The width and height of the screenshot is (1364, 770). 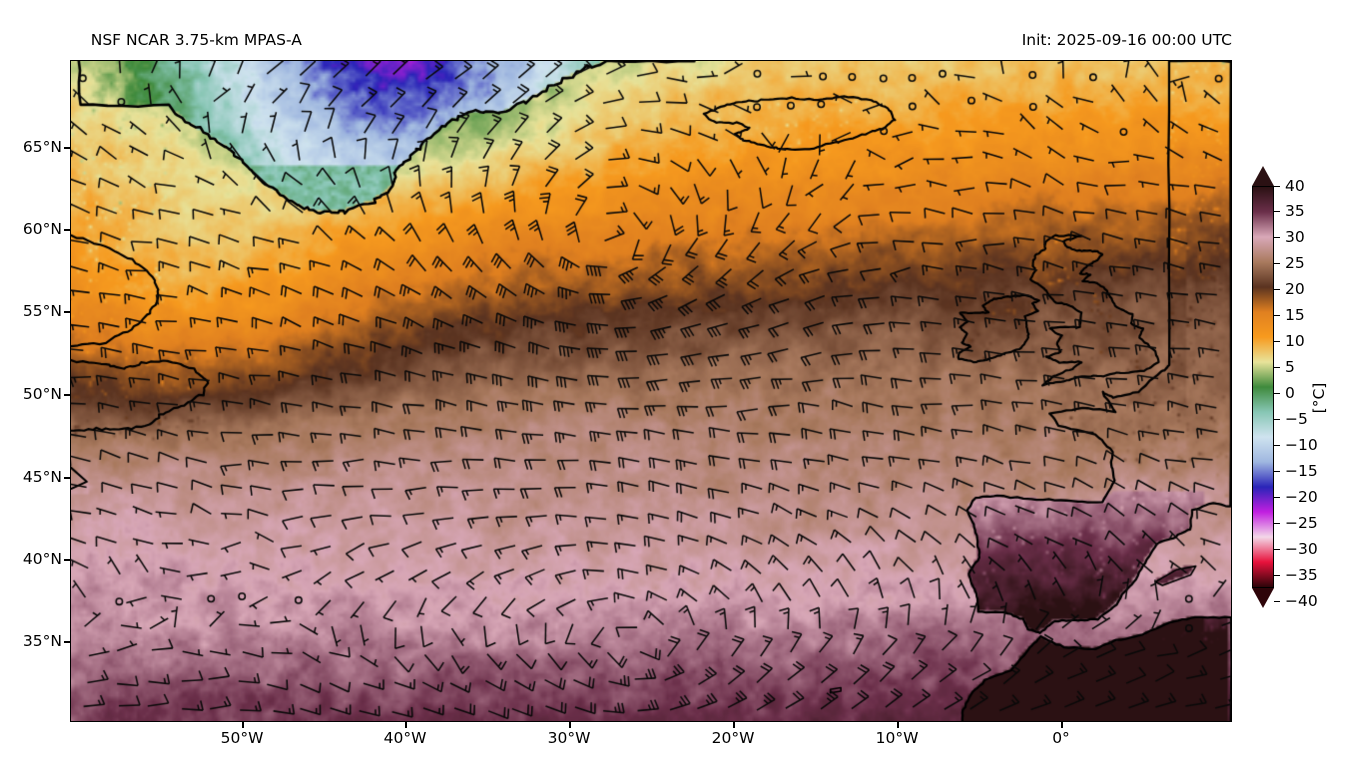 What do you see at coordinates (1301, 601) in the screenshot?
I see `colorbar-tick-label: −40` at bounding box center [1301, 601].